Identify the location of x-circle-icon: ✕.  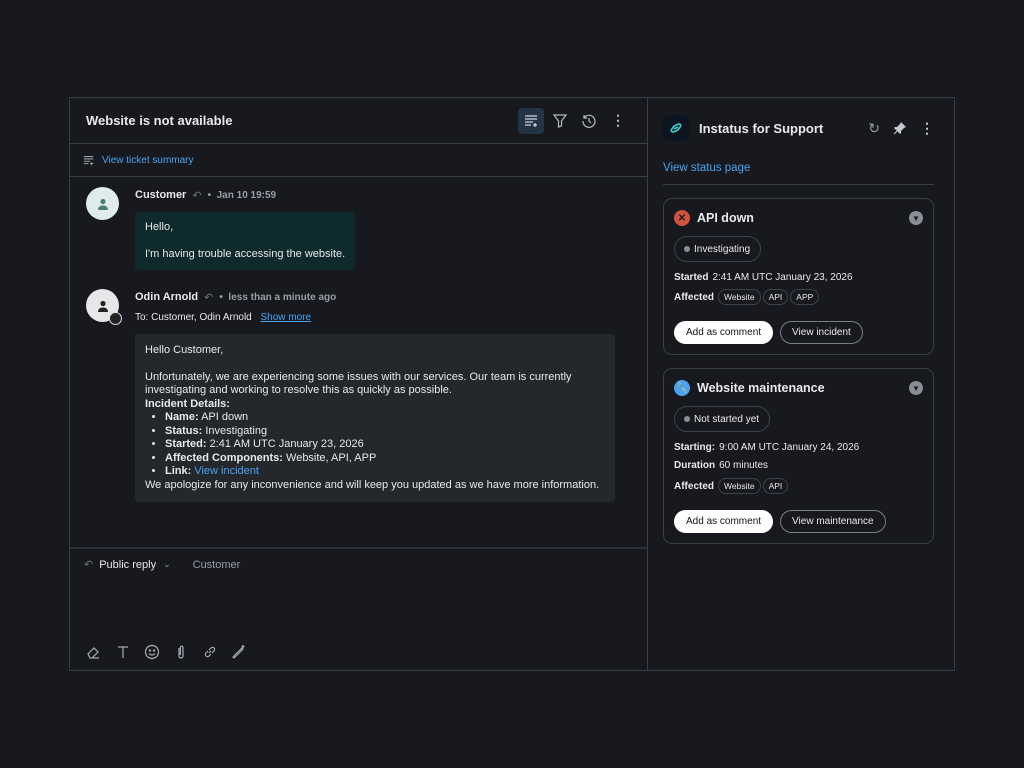
(682, 218).